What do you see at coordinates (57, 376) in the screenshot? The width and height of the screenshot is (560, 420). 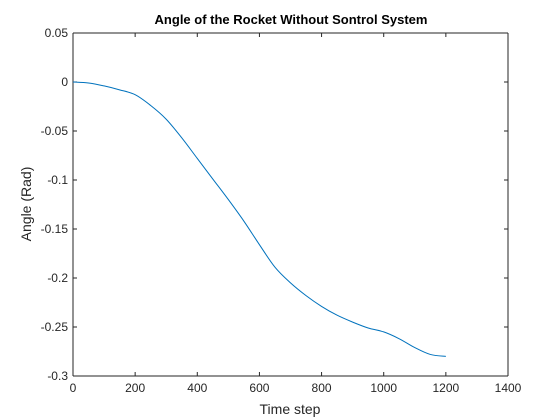 I see `y-tick-label: -0.3` at bounding box center [57, 376].